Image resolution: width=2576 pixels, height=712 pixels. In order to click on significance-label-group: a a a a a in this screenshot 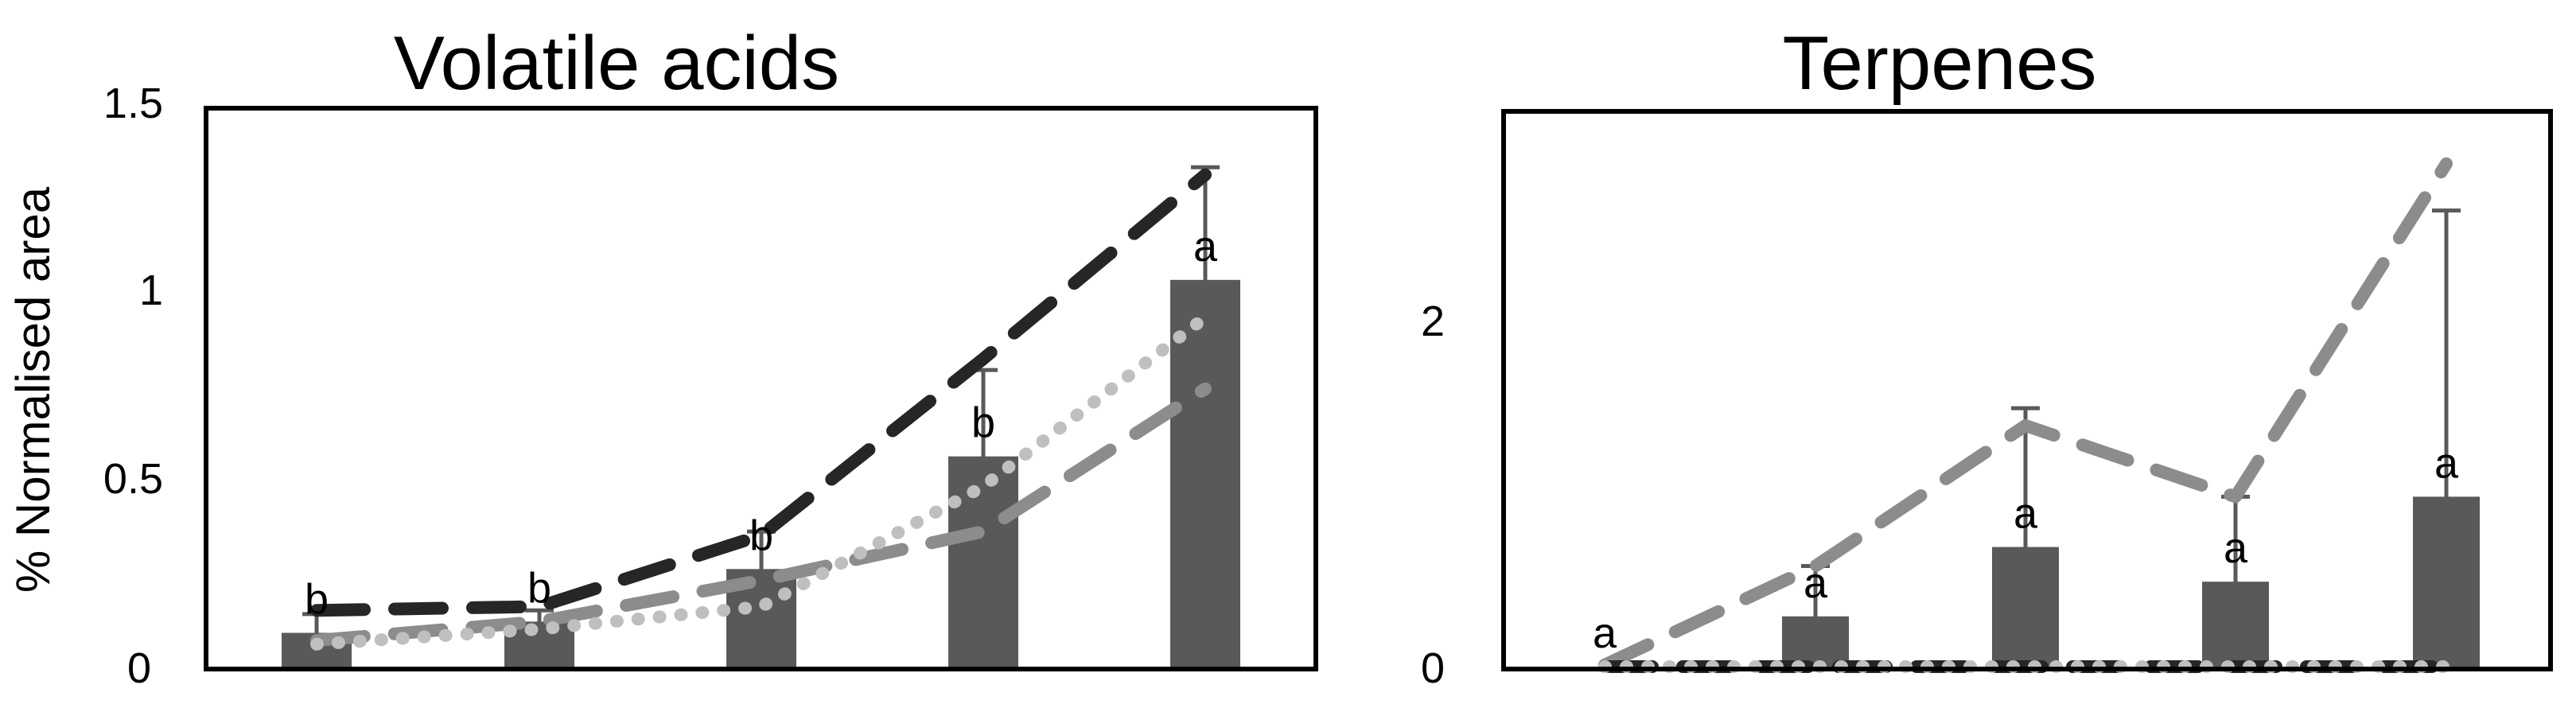, I will do `click(2026, 548)`.